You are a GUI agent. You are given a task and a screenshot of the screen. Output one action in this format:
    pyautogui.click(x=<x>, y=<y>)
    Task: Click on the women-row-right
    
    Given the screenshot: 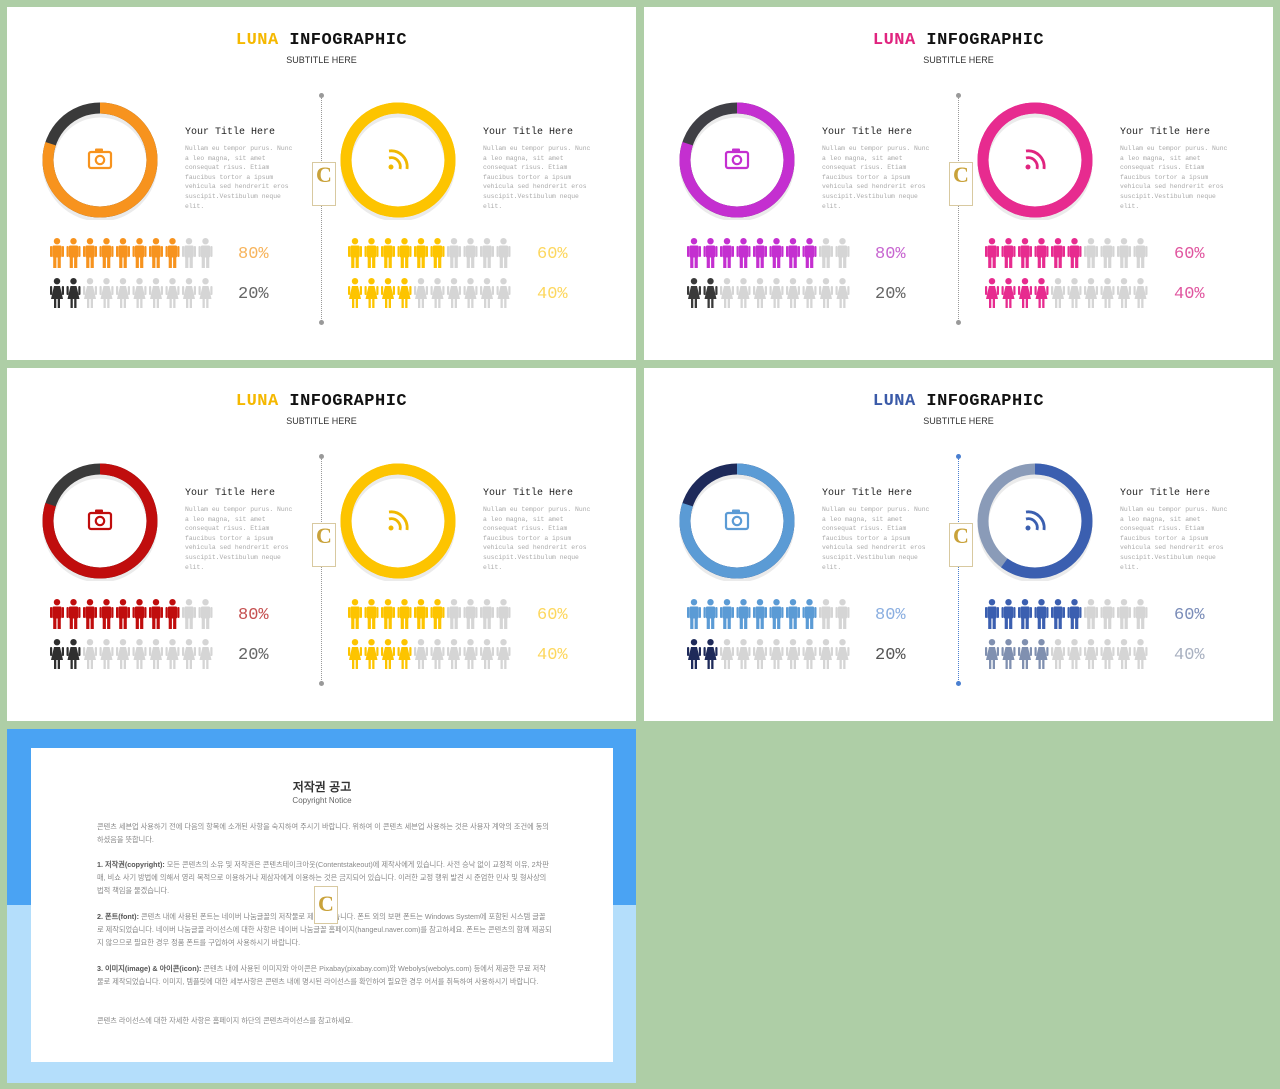 What is the action you would take?
    pyautogui.click(x=1066, y=654)
    